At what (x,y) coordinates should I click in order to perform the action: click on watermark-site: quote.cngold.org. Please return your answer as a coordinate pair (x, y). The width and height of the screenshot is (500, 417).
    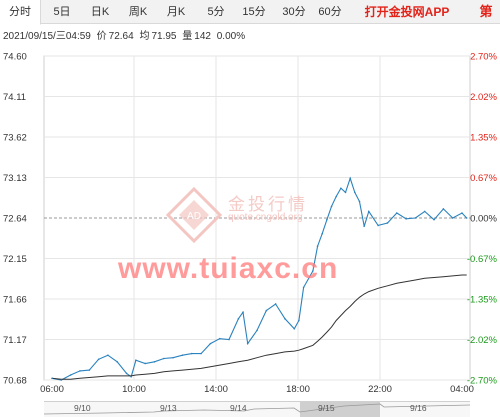
    Looking at the image, I should click on (265, 217).